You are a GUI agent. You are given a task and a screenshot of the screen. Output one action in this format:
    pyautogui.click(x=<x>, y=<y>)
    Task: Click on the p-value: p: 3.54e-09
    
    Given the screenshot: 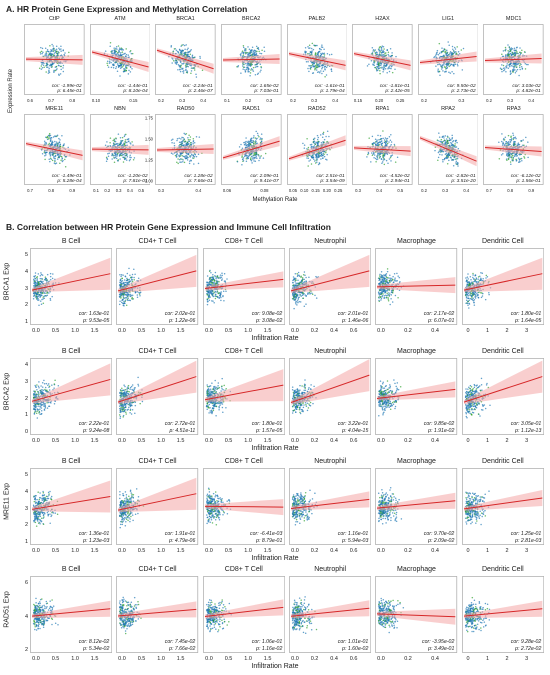 What is the action you would take?
    pyautogui.click(x=332, y=181)
    